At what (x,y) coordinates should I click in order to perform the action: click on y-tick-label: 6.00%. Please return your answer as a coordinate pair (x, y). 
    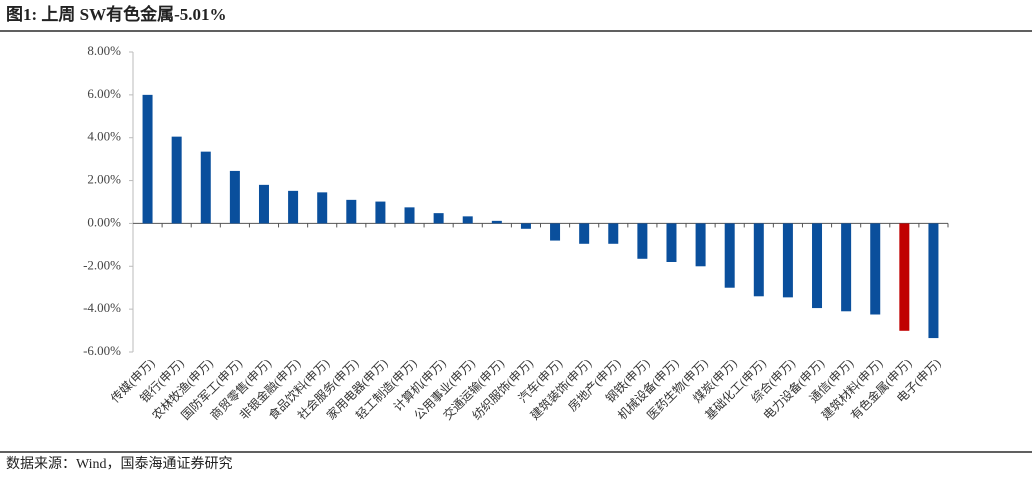
    Looking at the image, I should click on (104, 93).